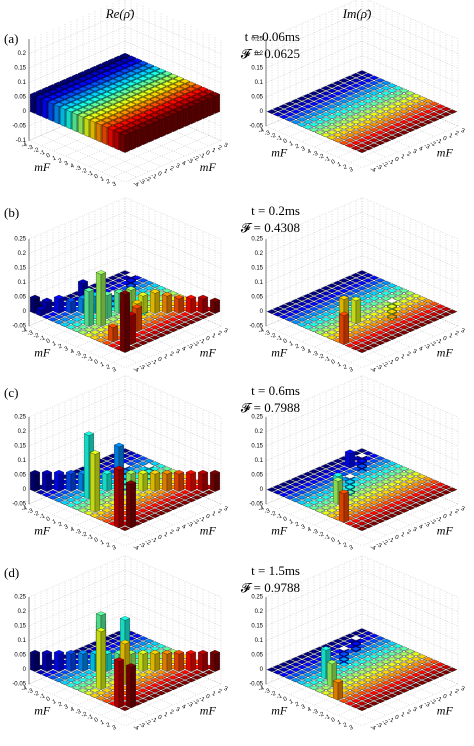 The height and width of the screenshot is (746, 474). Describe the element at coordinates (451, 336) in the screenshot. I see `y-tick-label: 1` at that location.